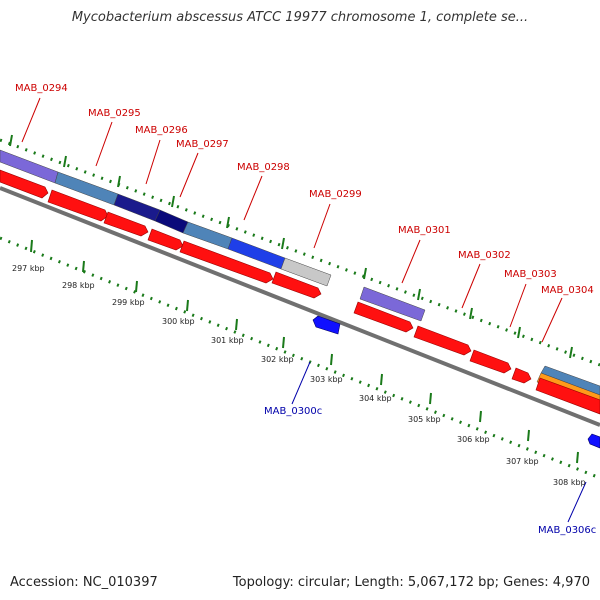 This screenshot has width=600, height=600. I want to click on ruler-label-307: 307 kbp, so click(522, 461).